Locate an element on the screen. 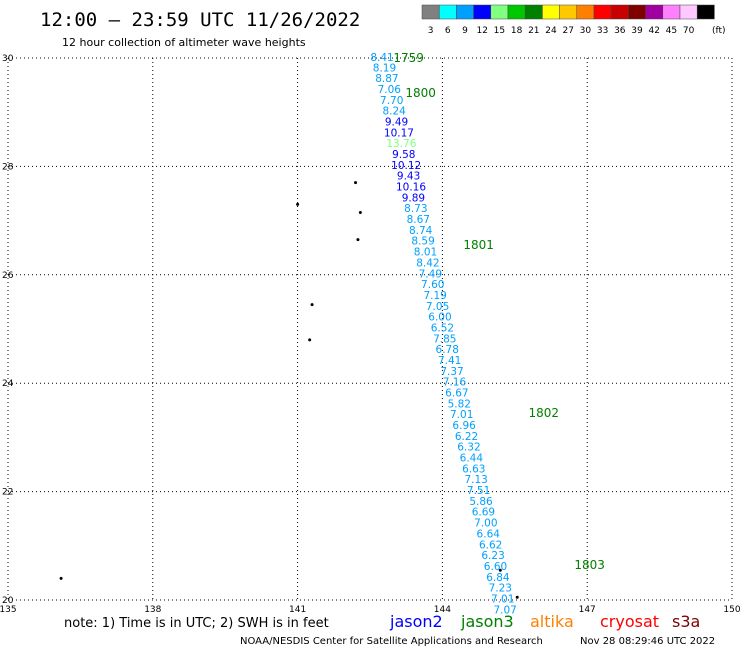  y-tick-label: 26 is located at coordinates (8, 276).